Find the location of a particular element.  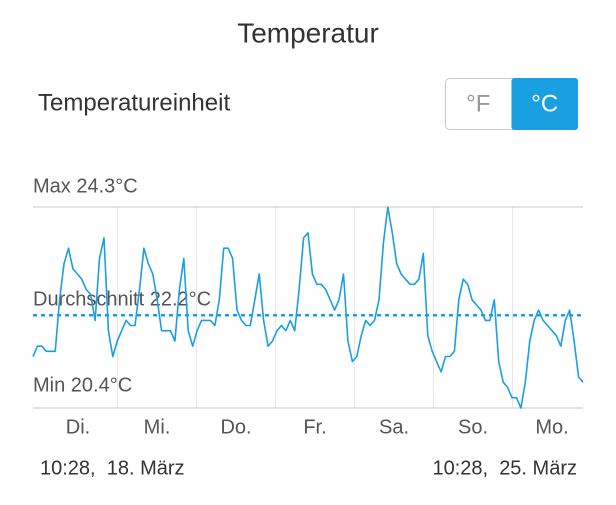

day-label: Fr. is located at coordinates (314, 427).